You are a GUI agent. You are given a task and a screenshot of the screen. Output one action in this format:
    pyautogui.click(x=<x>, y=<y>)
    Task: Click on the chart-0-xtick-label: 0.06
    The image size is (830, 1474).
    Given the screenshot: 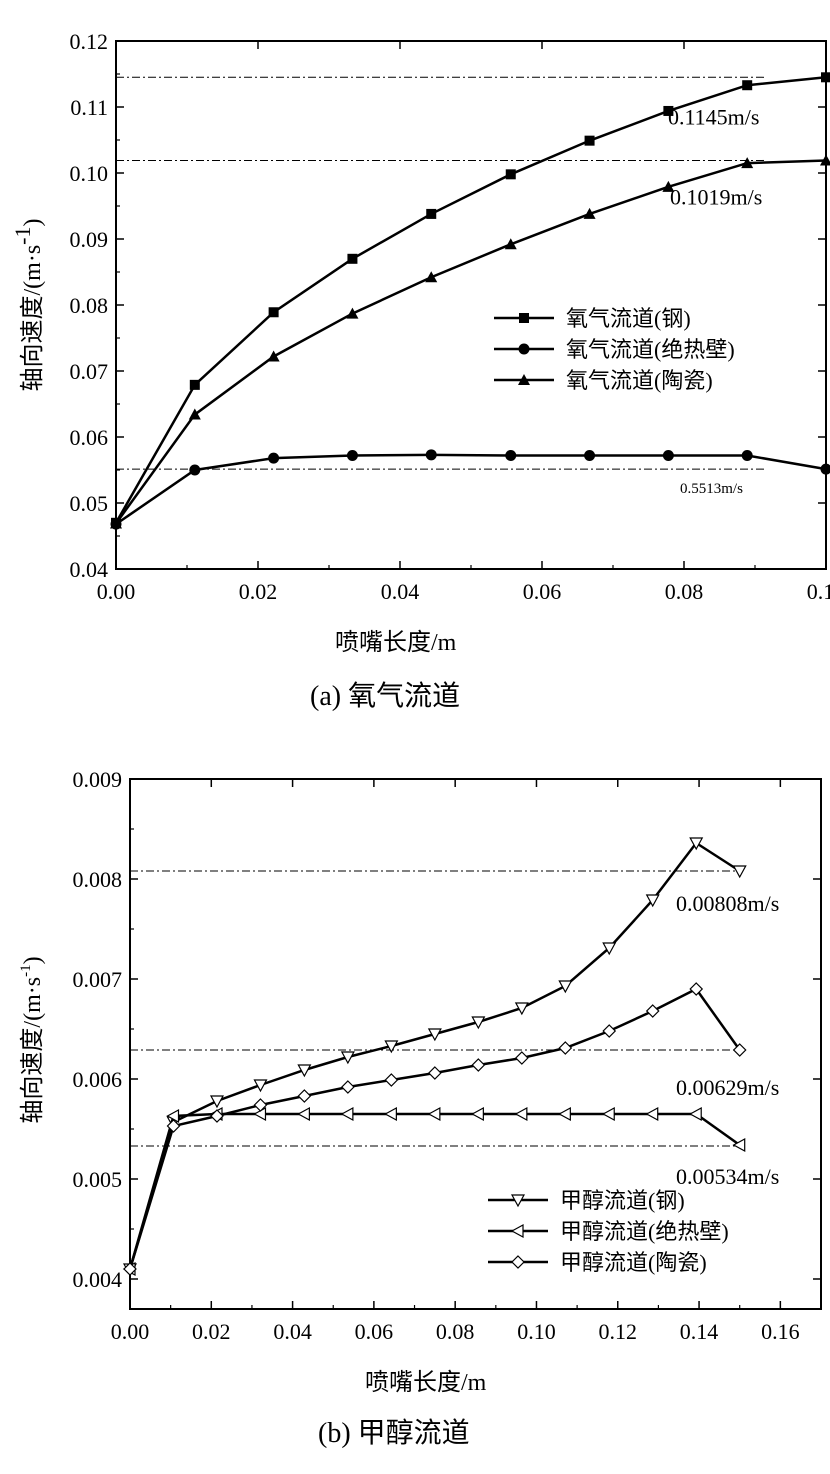 What is the action you would take?
    pyautogui.click(x=542, y=591)
    